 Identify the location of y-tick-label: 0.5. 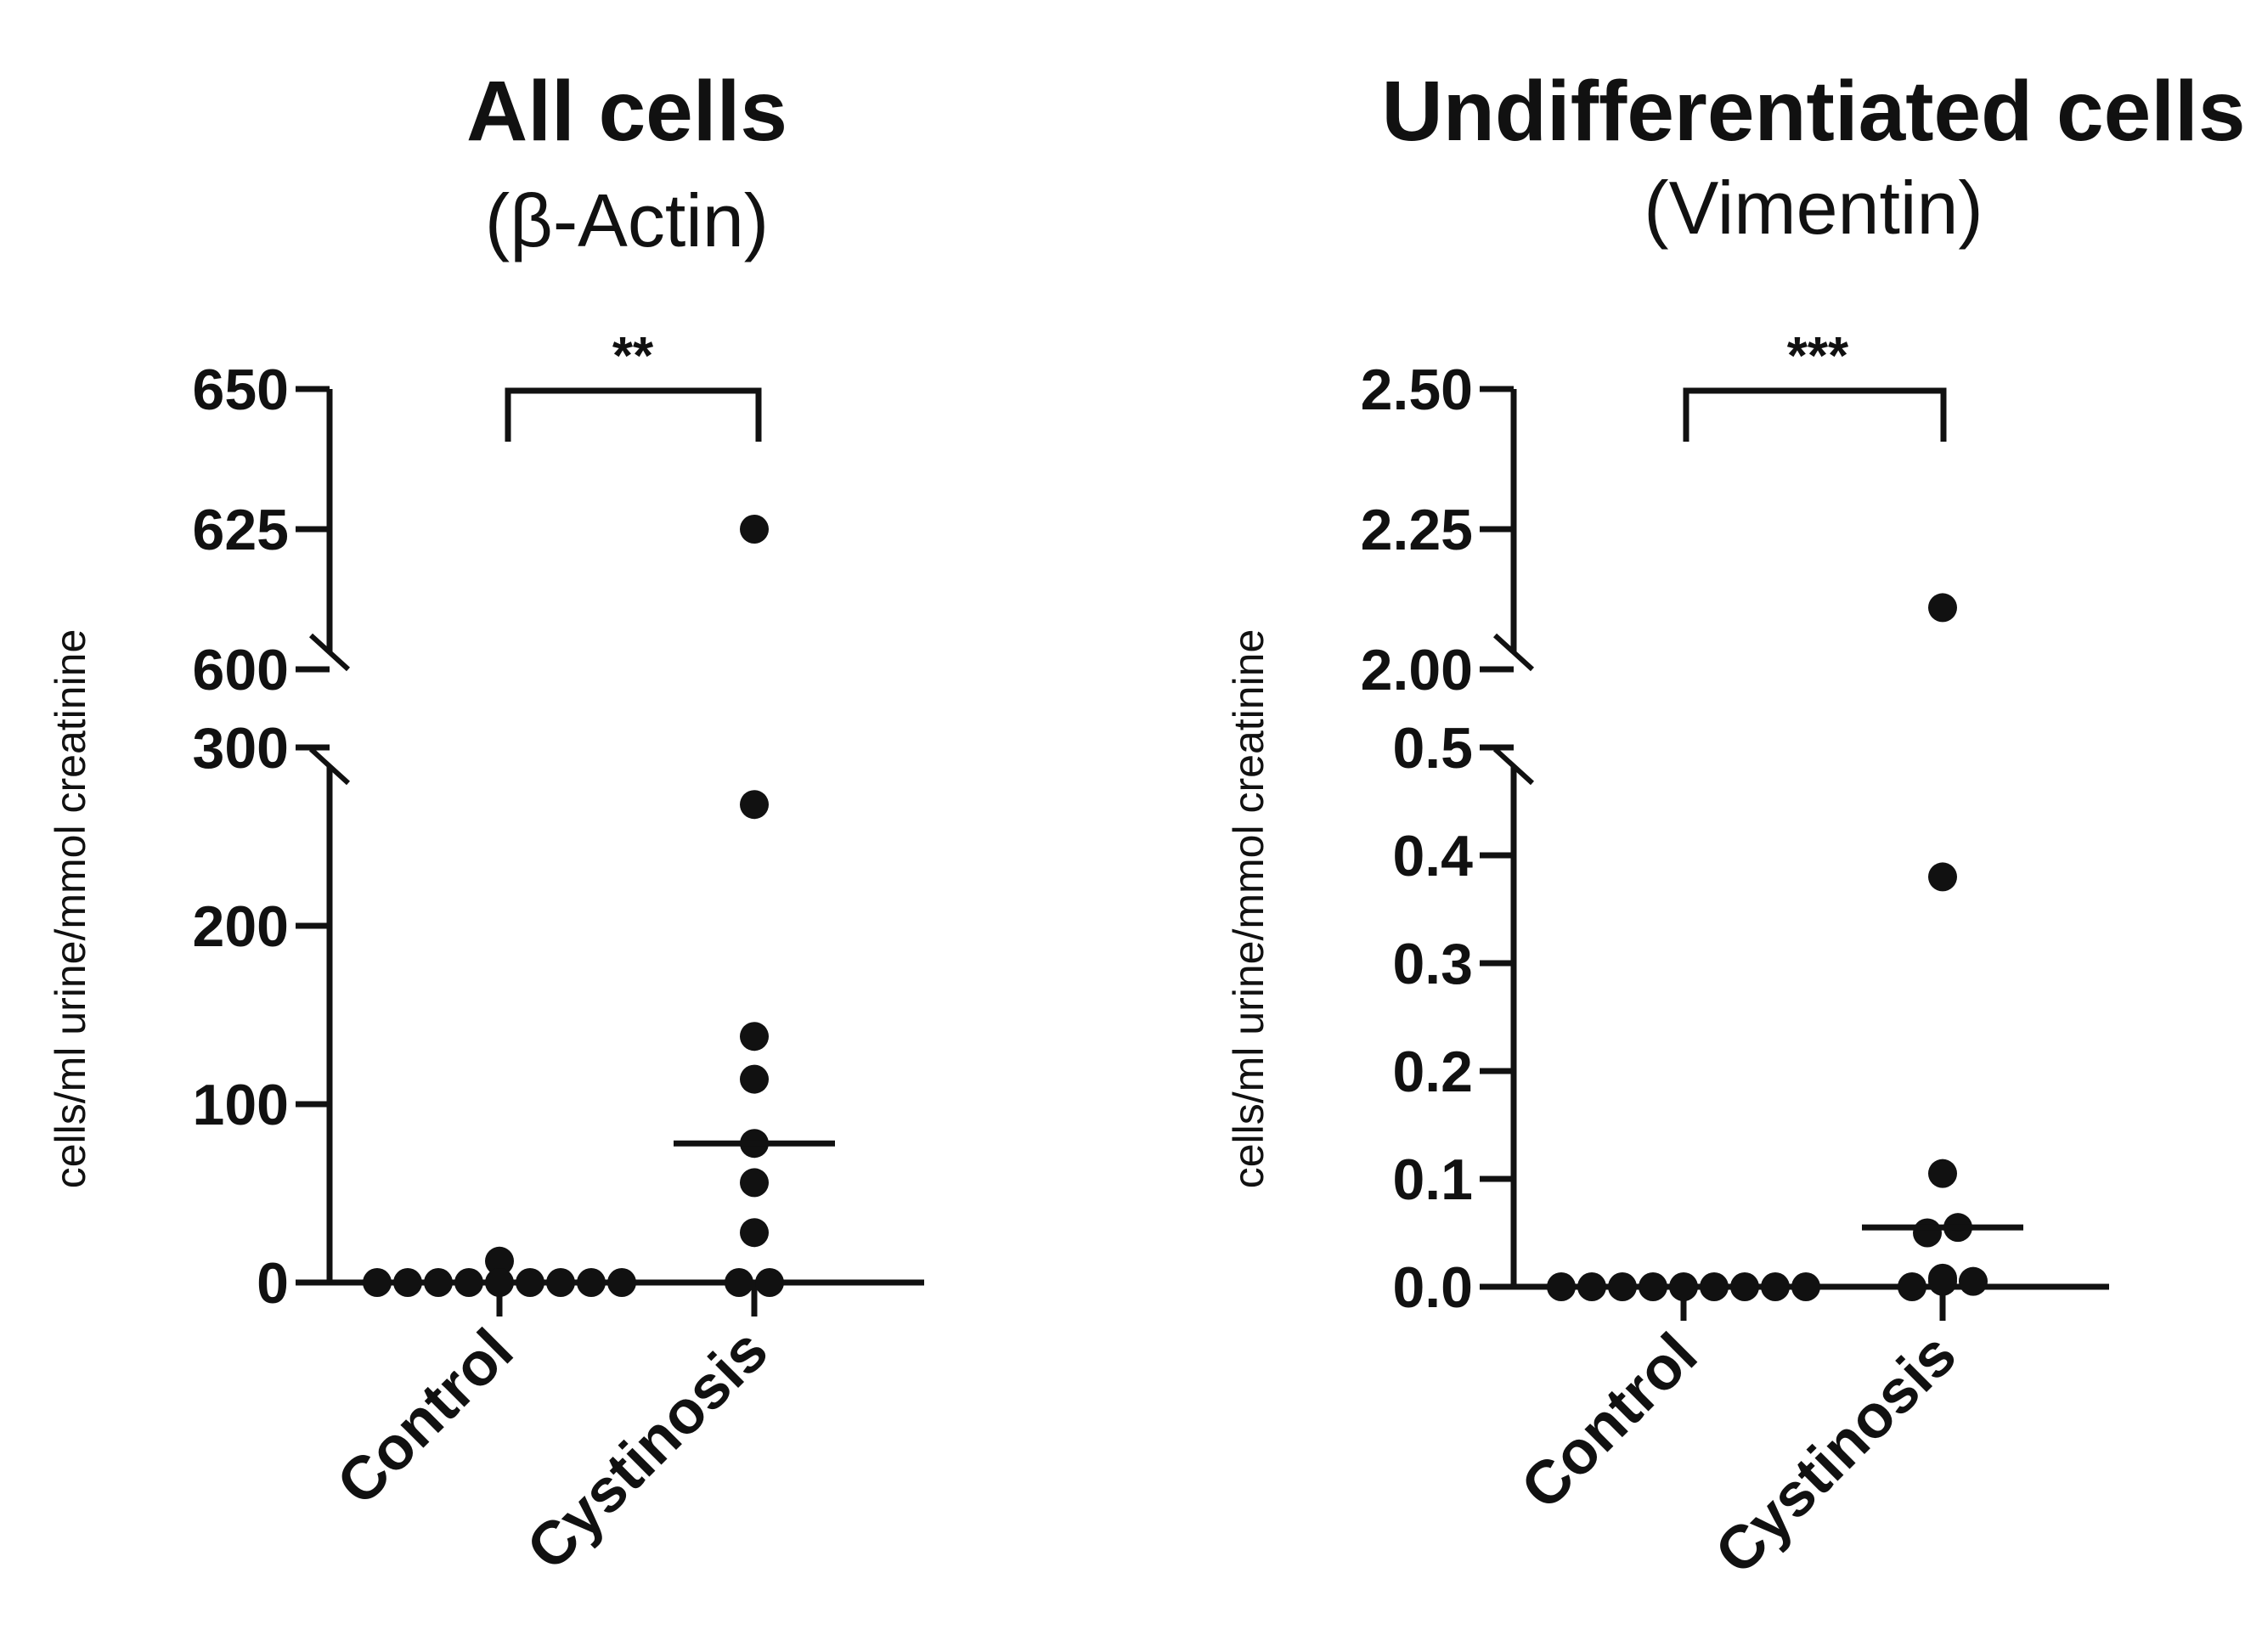
(1432, 748).